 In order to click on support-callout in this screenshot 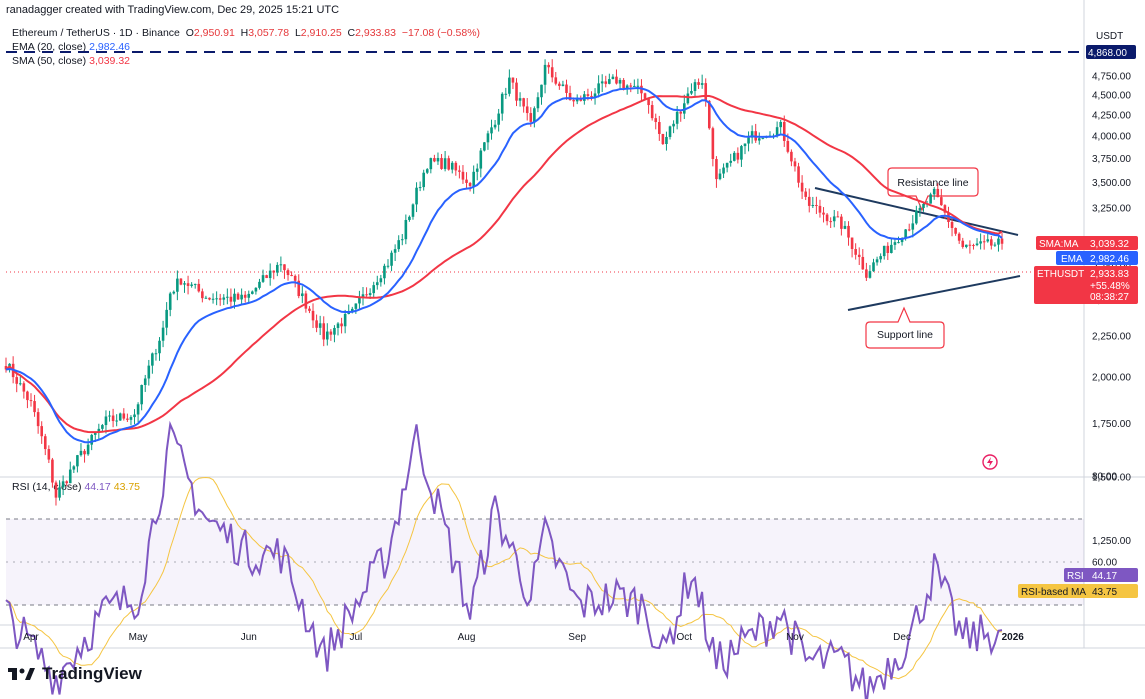, I will do `click(905, 327)`.